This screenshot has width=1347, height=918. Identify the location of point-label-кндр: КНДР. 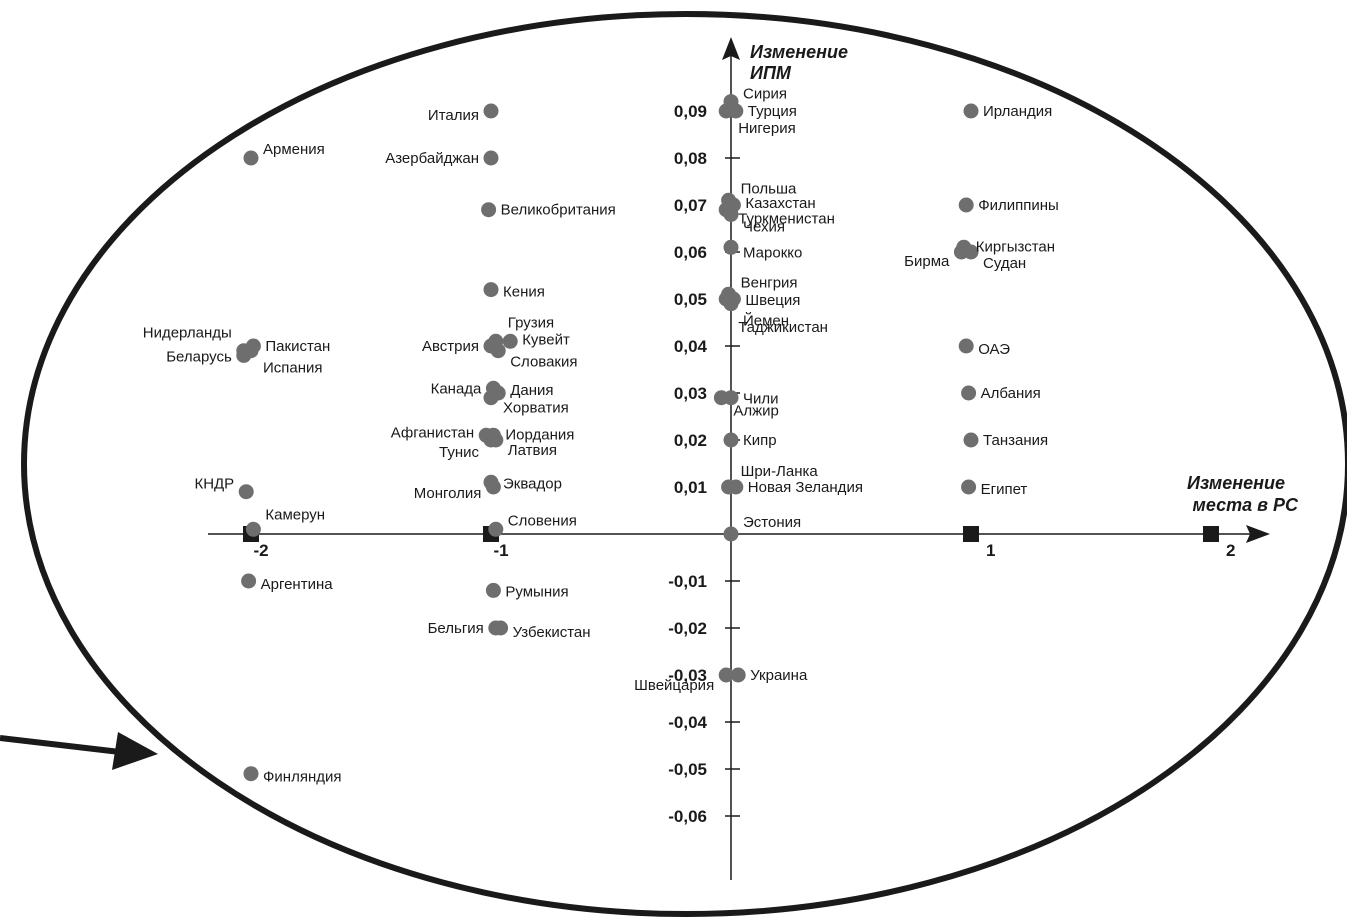
(214, 484).